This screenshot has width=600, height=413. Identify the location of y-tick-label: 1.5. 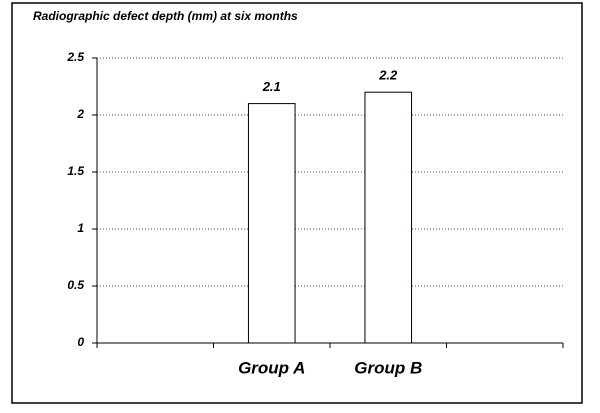
(75, 171).